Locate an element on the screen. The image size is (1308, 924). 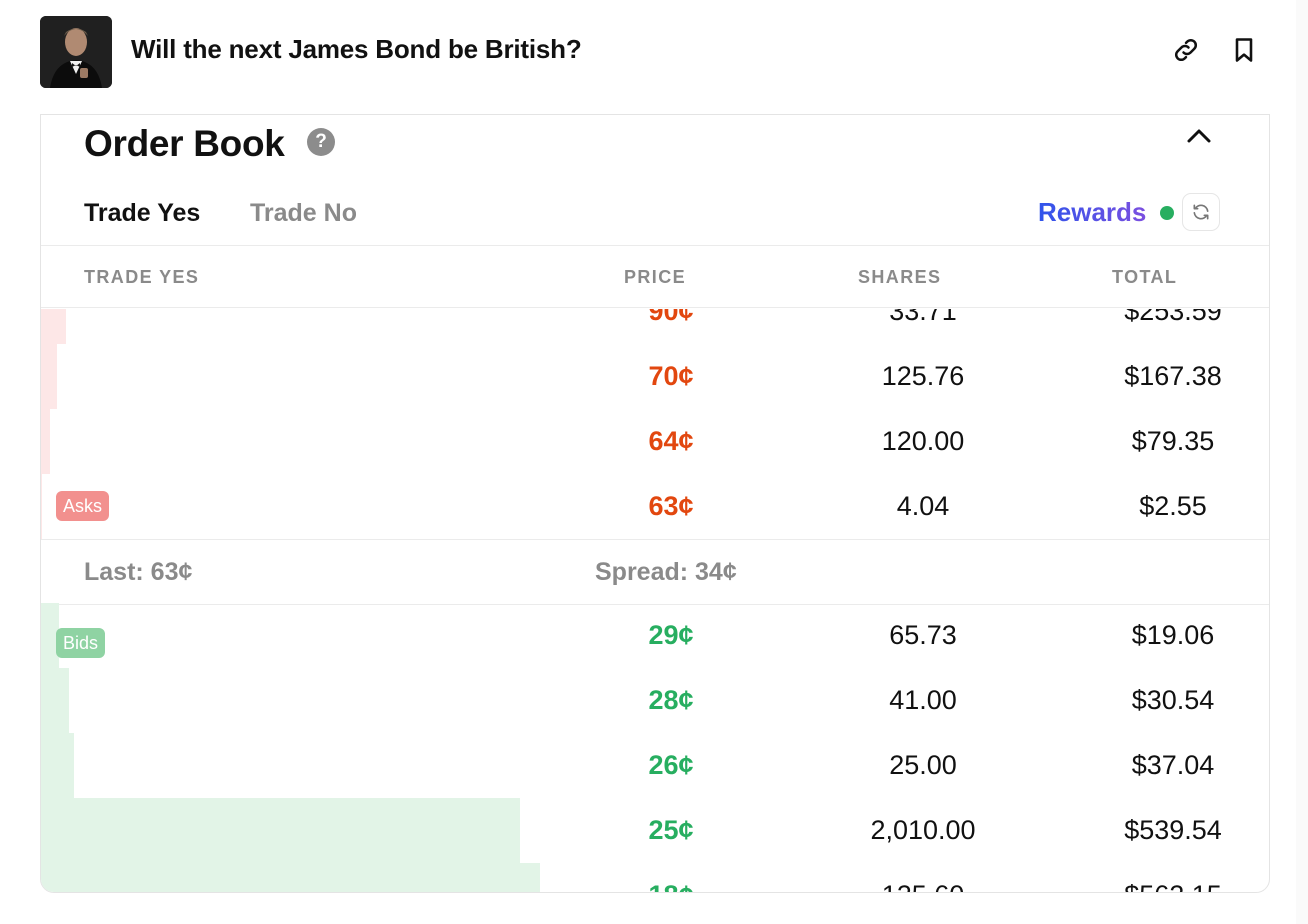
bid-total: $30.54 is located at coordinates (1173, 700).